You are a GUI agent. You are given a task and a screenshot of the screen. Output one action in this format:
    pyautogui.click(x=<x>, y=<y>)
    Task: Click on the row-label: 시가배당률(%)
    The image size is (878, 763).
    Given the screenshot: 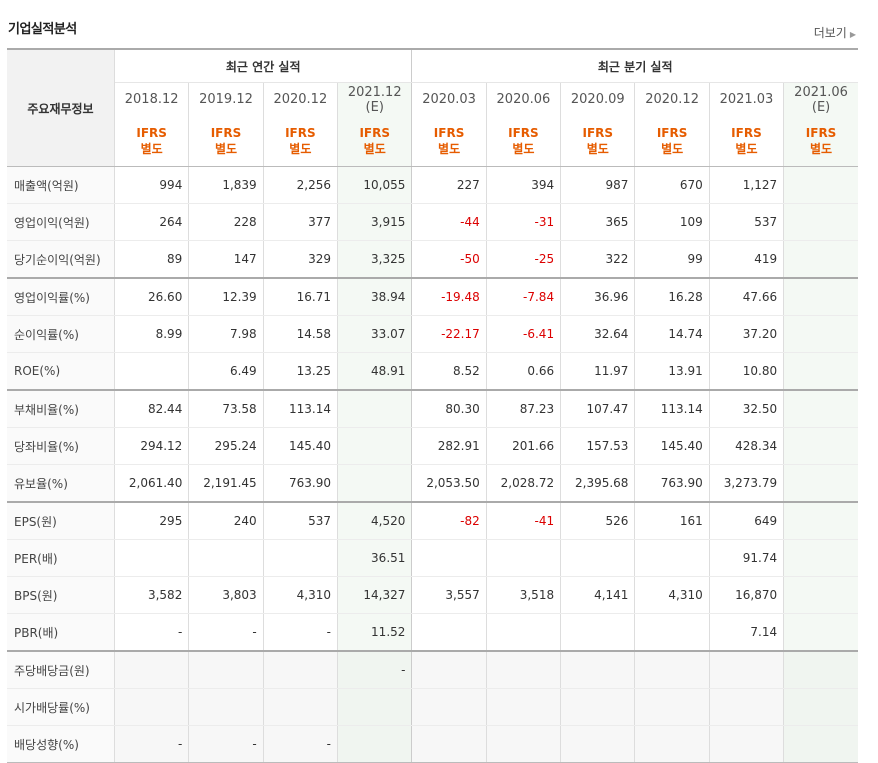 What is the action you would take?
    pyautogui.click(x=61, y=707)
    